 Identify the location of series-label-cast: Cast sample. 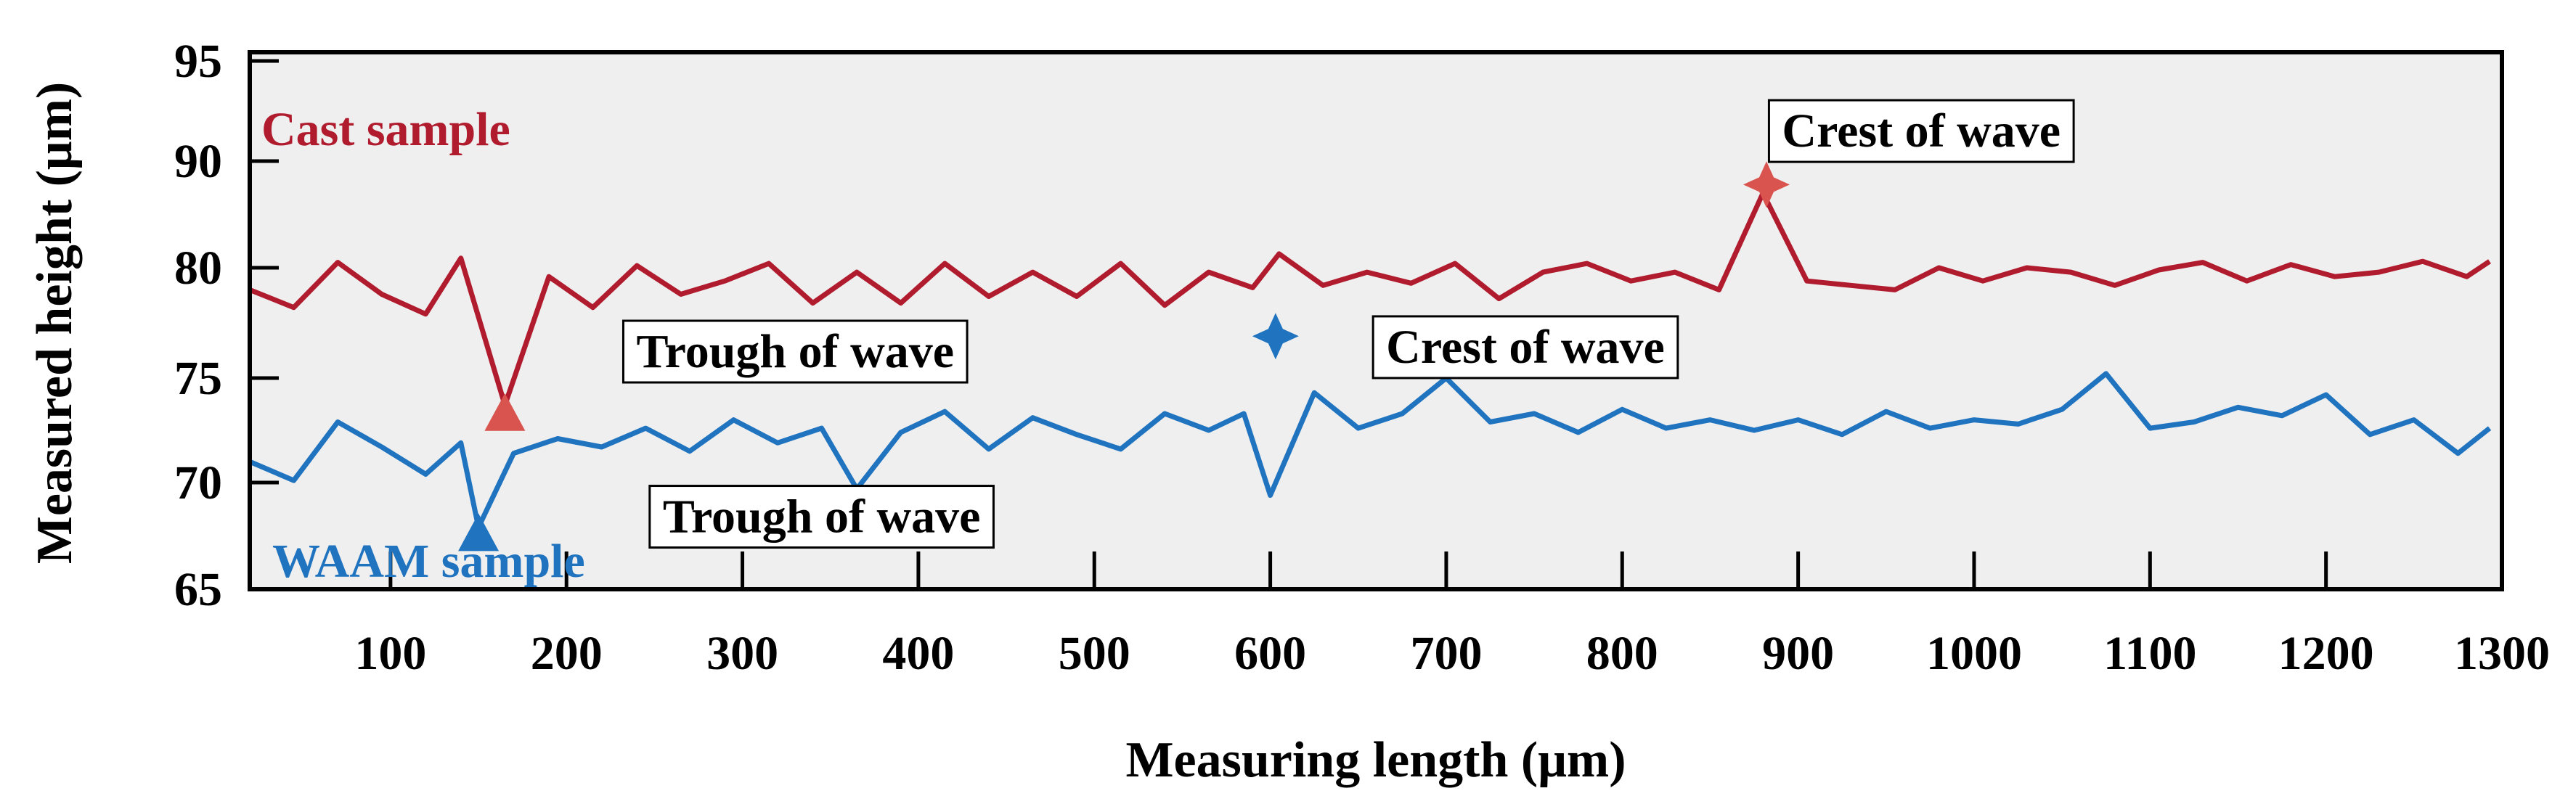
(385, 130).